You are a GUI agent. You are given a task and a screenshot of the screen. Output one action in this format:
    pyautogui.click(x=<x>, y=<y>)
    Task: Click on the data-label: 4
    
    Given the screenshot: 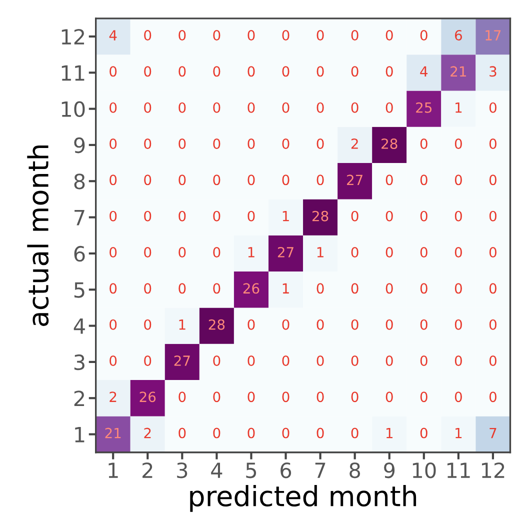 What is the action you would take?
    pyautogui.click(x=424, y=71)
    